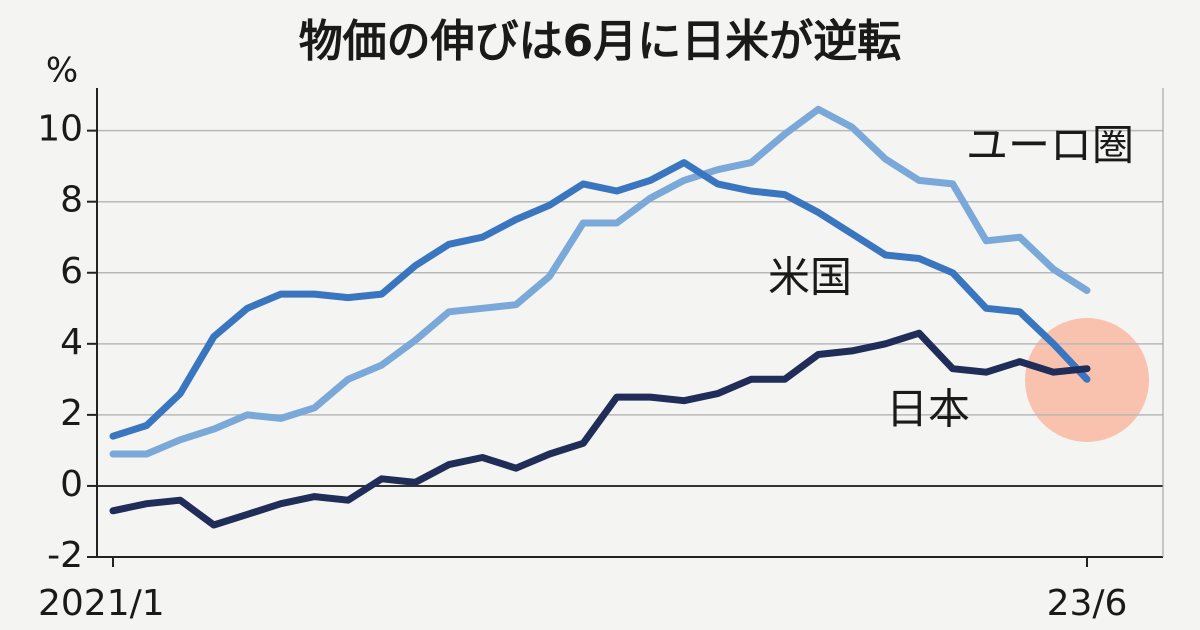 The width and height of the screenshot is (1200, 630). Describe the element at coordinates (71, 271) in the screenshot. I see `y-tick-label: 6` at that location.